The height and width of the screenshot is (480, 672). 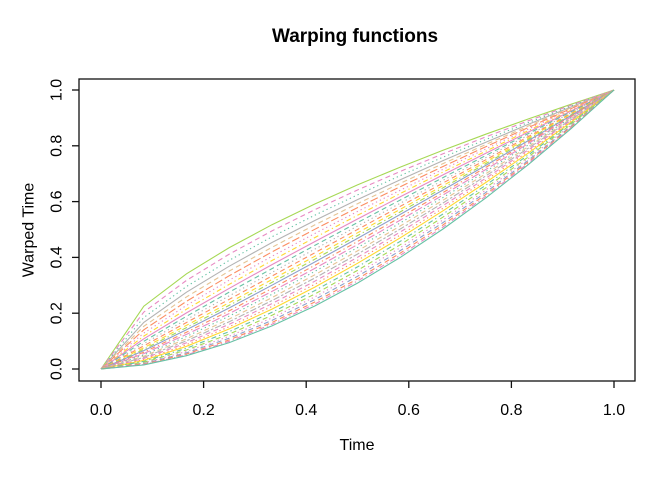 What do you see at coordinates (511, 410) in the screenshot?
I see `x-tick-label: 0.8` at bounding box center [511, 410].